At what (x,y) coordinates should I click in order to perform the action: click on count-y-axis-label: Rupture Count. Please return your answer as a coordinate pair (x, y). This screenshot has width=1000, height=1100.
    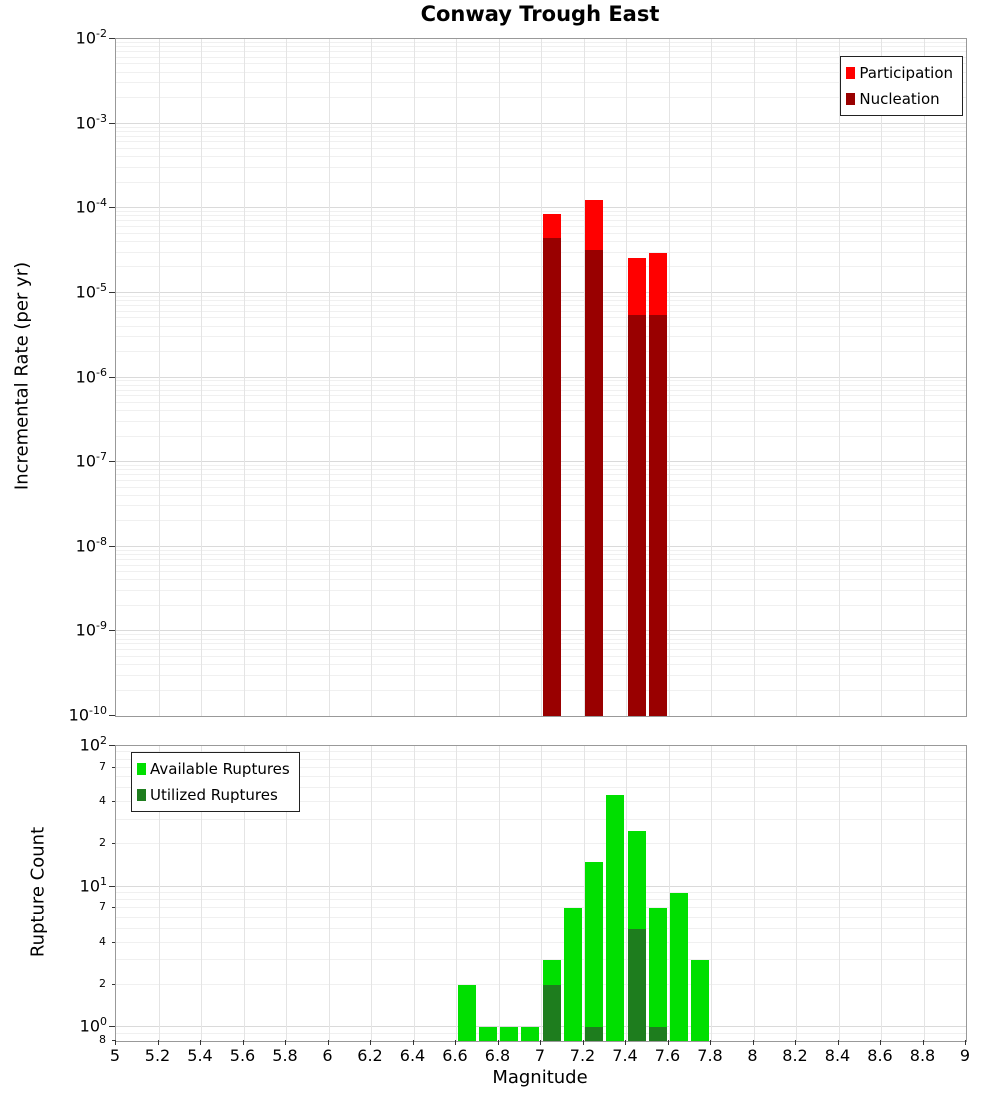
    Looking at the image, I should click on (38, 892).